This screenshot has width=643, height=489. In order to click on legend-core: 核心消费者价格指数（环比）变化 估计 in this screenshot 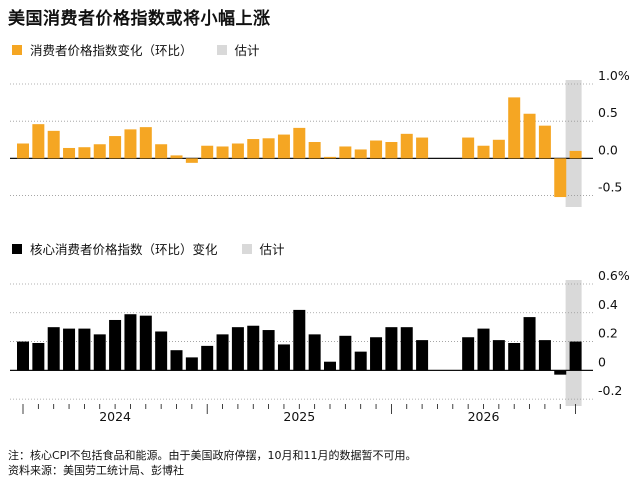, I will do `click(148, 248)`.